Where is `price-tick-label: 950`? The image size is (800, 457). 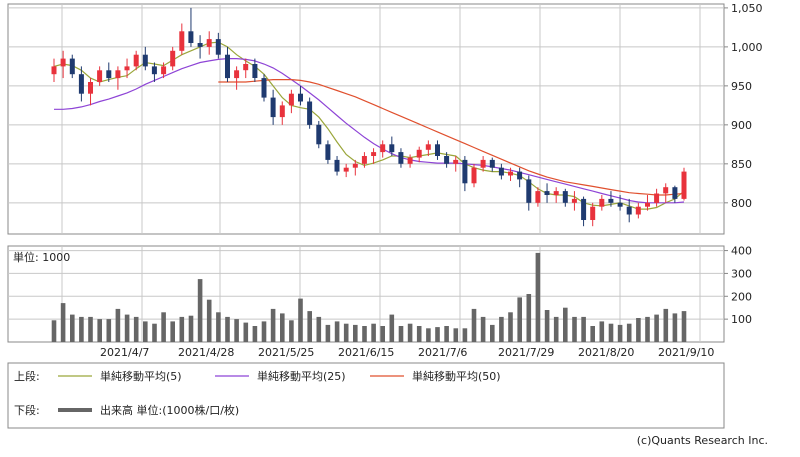 price-tick-label: 950 is located at coordinates (741, 86).